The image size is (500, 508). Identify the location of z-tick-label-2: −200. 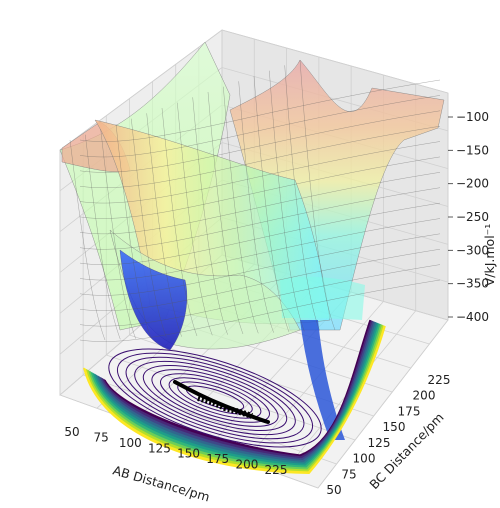
(472, 184).